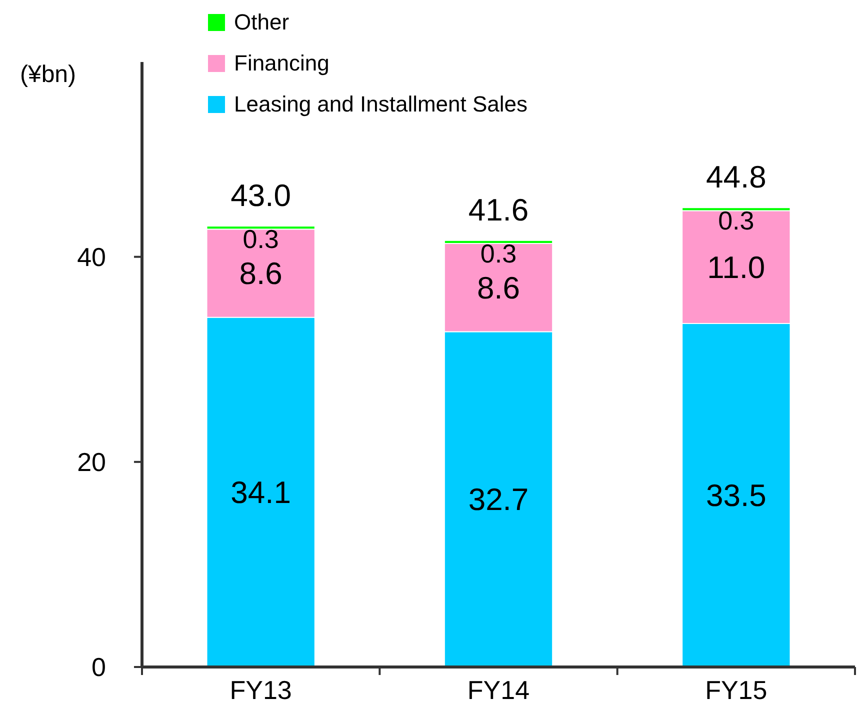 The width and height of the screenshot is (858, 708). Describe the element at coordinates (99, 667) in the screenshot. I see `y-tick-label: 0` at that location.